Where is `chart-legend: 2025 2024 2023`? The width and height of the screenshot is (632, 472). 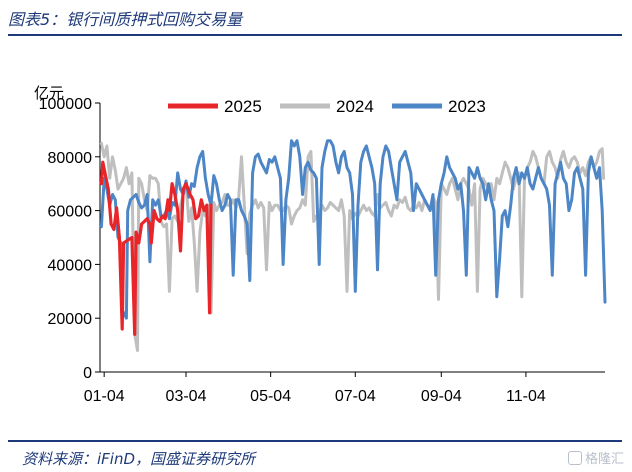 chart-legend: 2025 2024 2023 is located at coordinates (327, 106).